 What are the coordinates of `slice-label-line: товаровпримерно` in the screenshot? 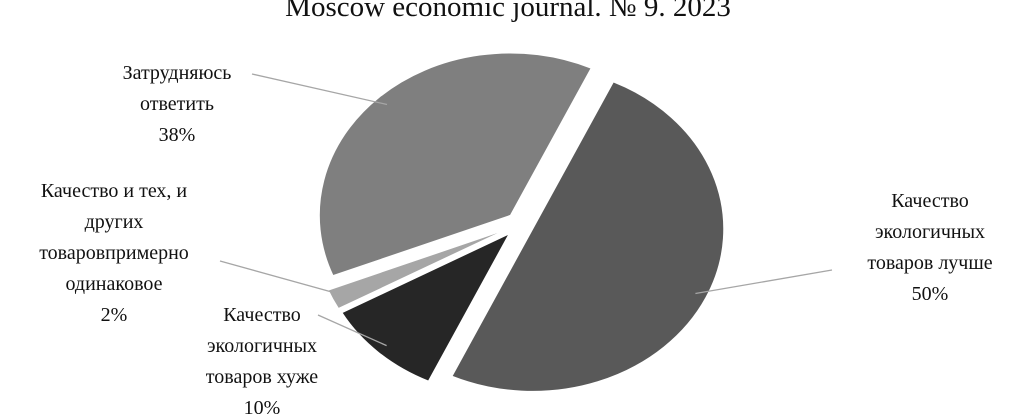 It's located at (114, 253).